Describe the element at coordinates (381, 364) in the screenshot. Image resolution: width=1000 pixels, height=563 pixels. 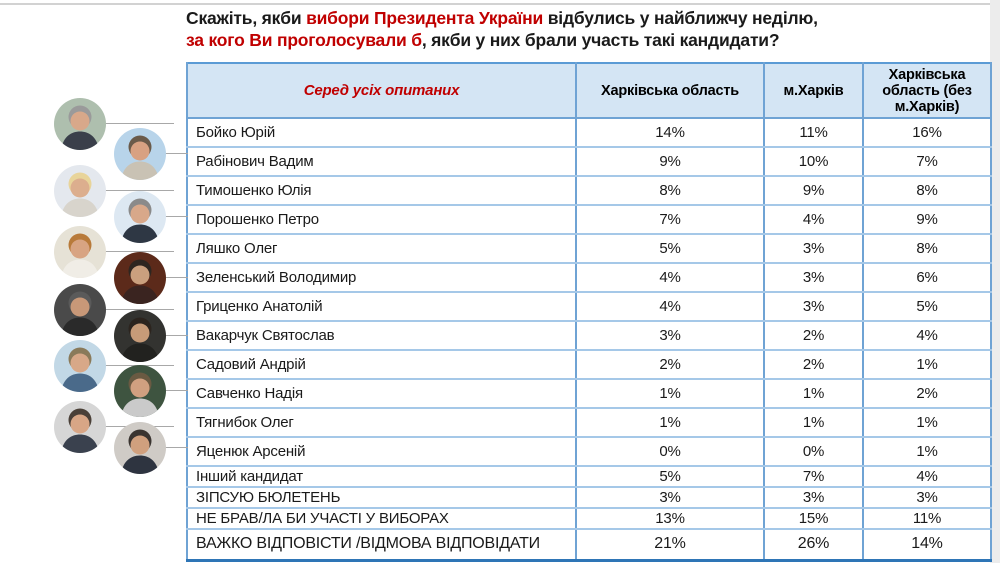
I see `candidate-name-cell: Садовий Андрій` at that location.